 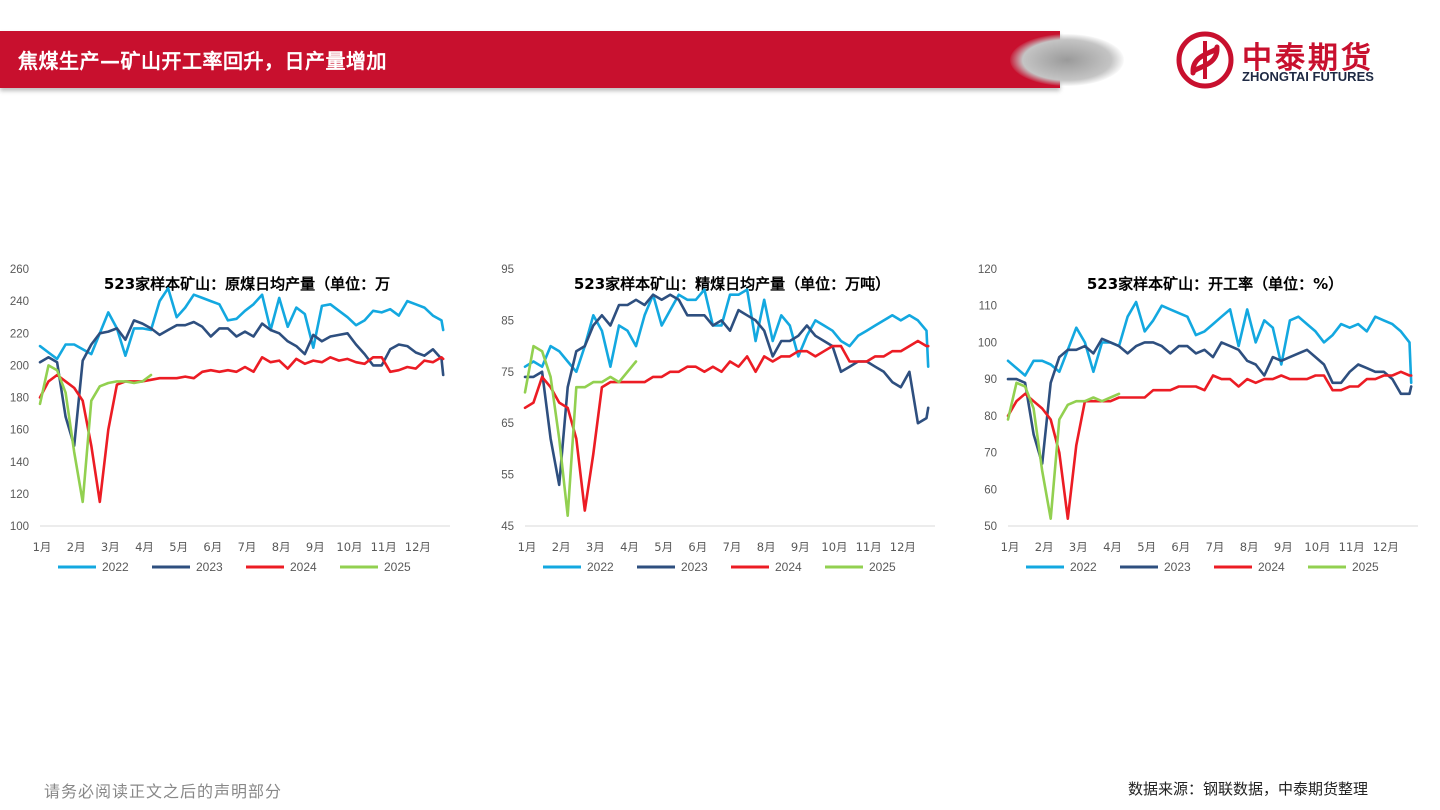 I want to click on chart-title: 523家样本矿山：精煤日均产量（单位：万吨）, so click(x=732, y=284).